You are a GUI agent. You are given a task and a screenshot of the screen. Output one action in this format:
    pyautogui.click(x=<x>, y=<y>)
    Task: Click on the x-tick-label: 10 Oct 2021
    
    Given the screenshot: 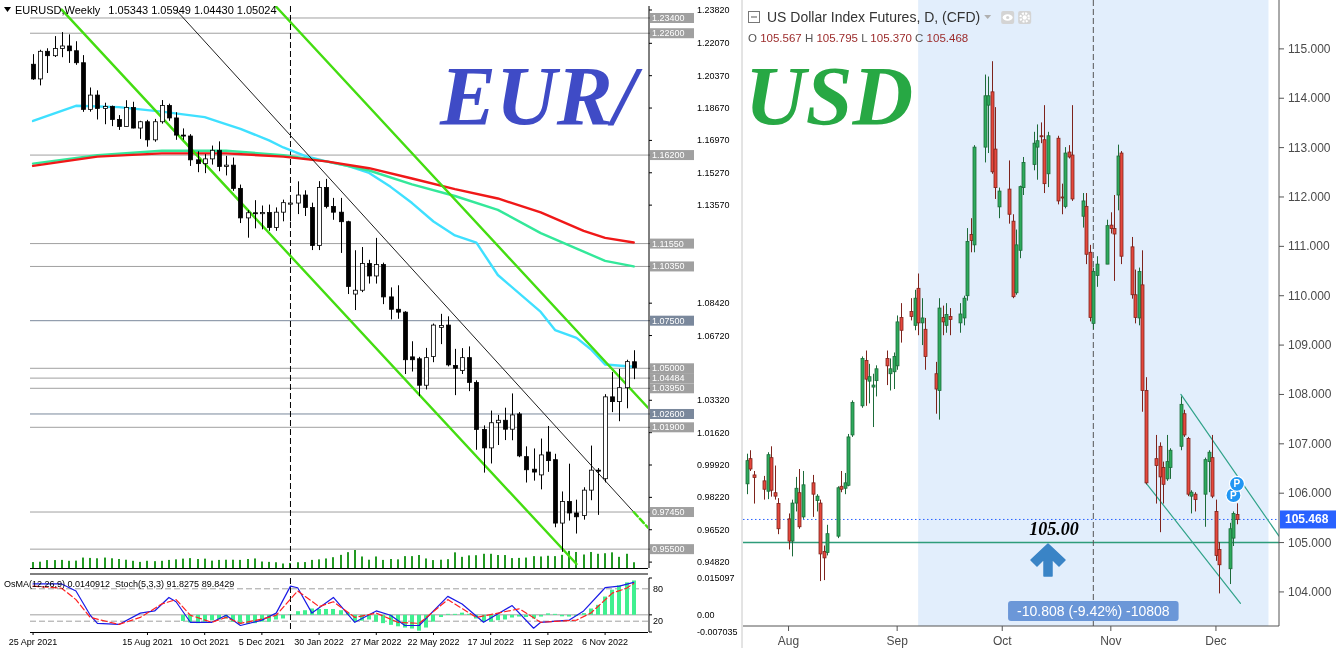 What is the action you would take?
    pyautogui.click(x=205, y=642)
    